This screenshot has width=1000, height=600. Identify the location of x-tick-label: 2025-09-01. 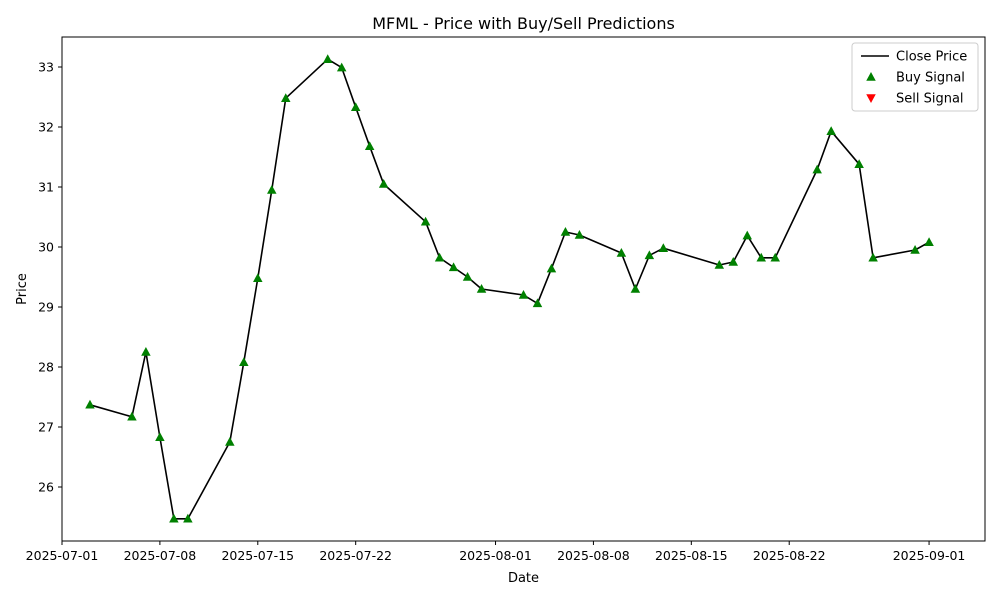
(929, 555).